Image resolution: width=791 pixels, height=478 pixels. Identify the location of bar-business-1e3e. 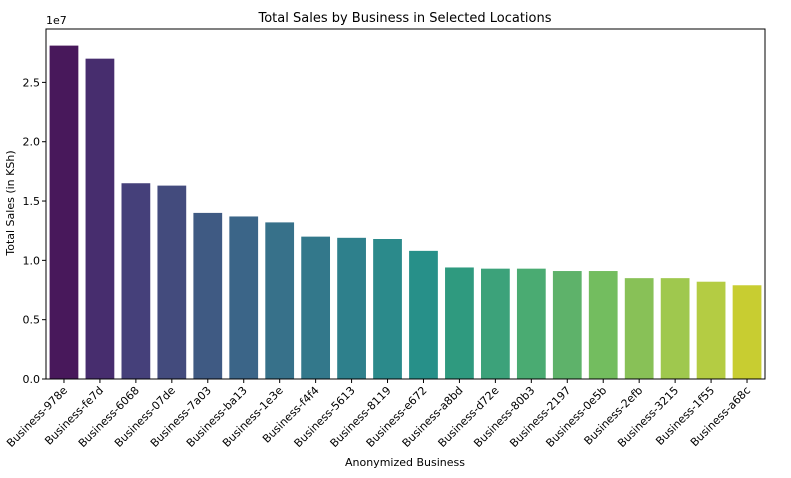
(280, 300).